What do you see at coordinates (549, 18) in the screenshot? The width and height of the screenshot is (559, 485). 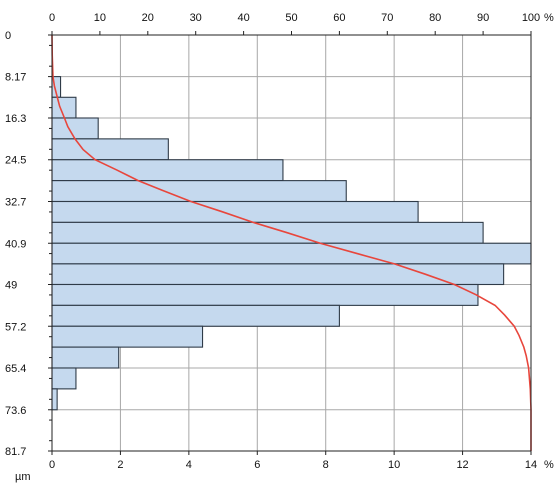 I see `top-axis-unit: %` at bounding box center [549, 18].